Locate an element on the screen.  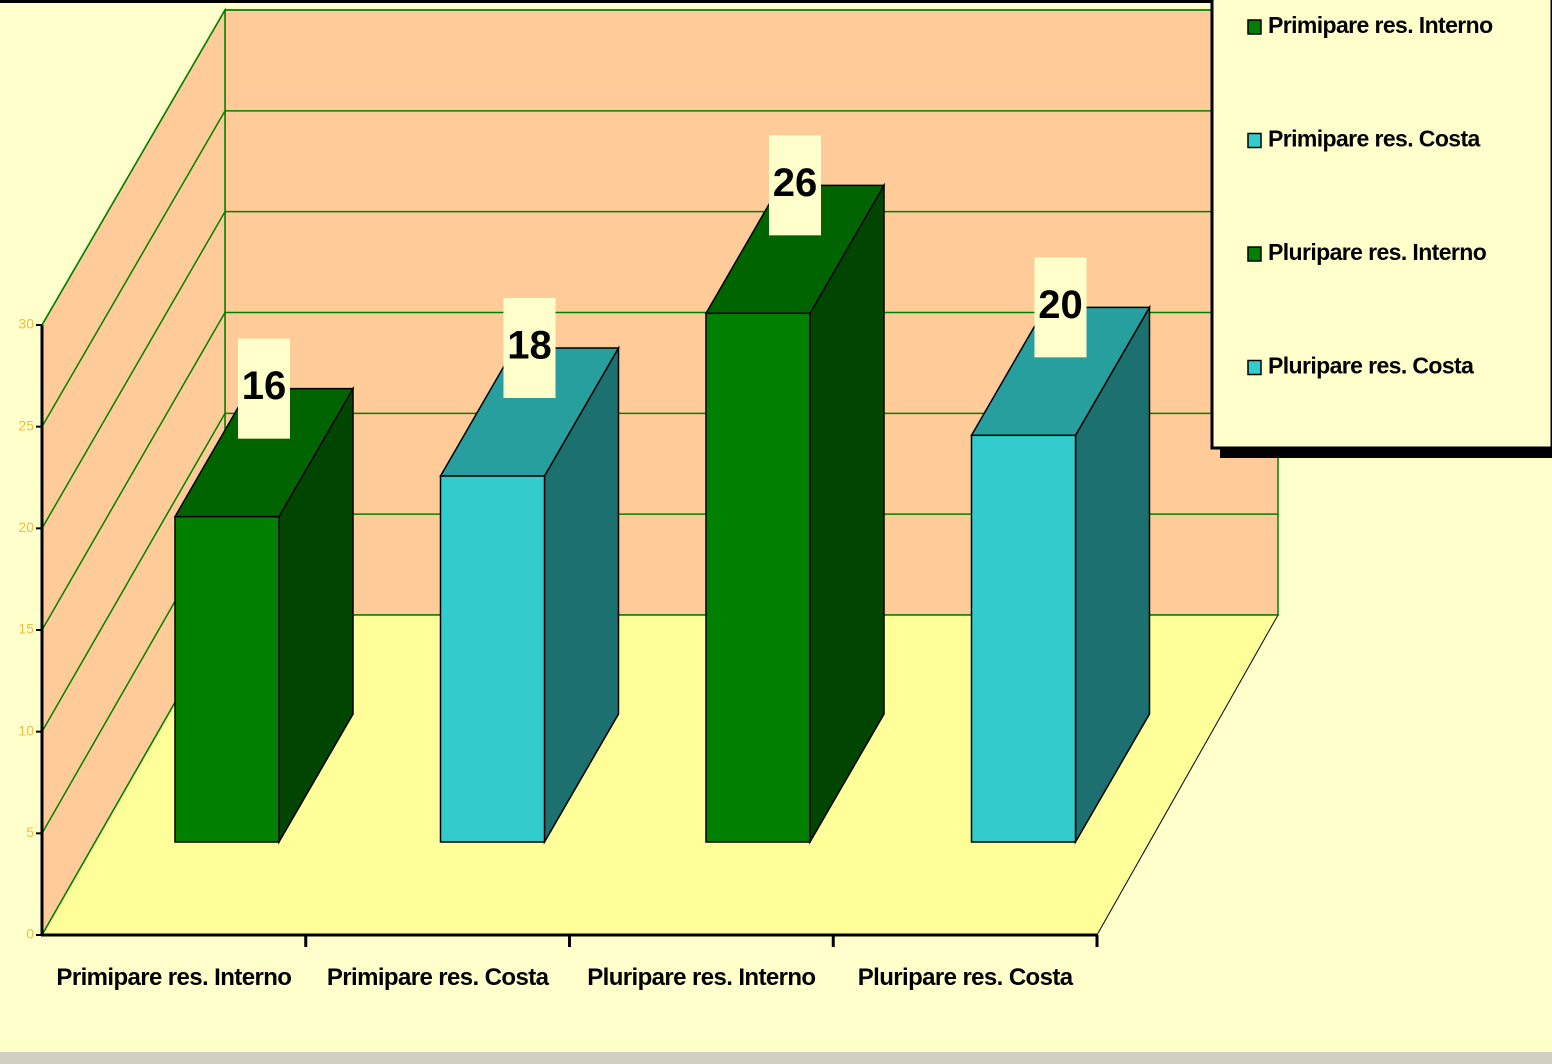
bottom-strip is located at coordinates (776, 1058).